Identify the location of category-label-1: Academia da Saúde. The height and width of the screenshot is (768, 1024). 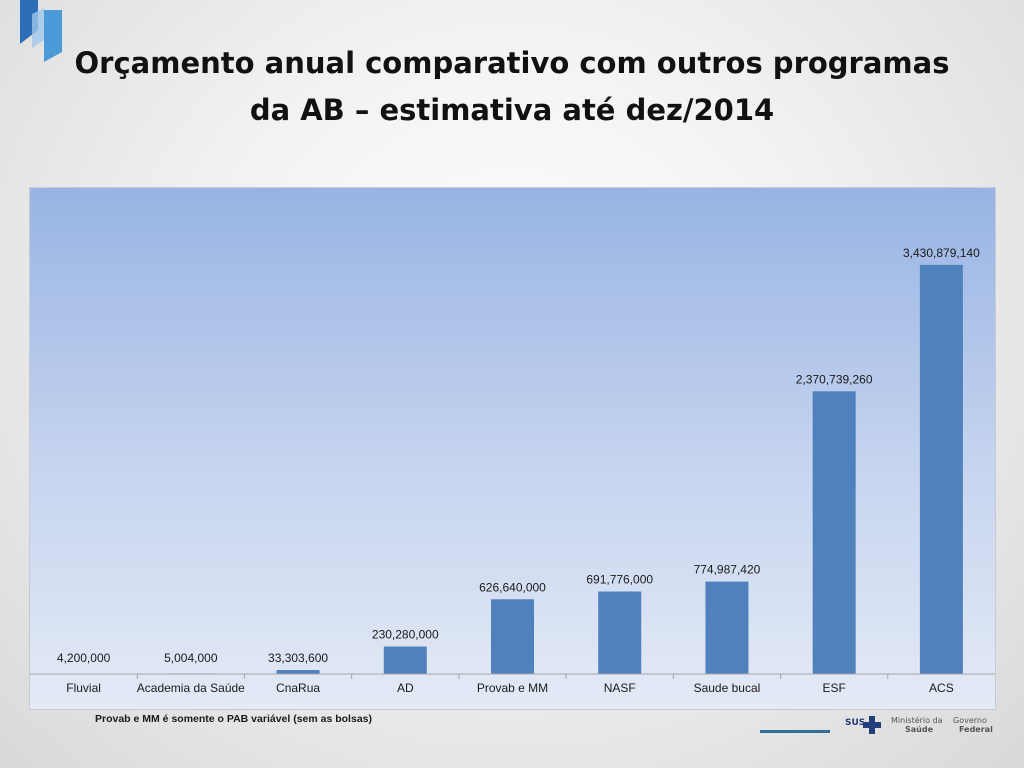
(191, 688).